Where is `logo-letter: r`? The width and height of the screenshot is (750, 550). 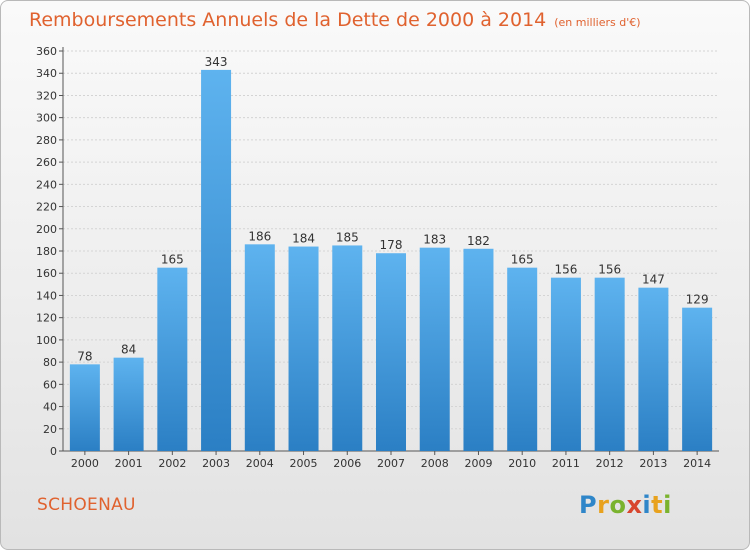 logo-letter: r is located at coordinates (603, 505).